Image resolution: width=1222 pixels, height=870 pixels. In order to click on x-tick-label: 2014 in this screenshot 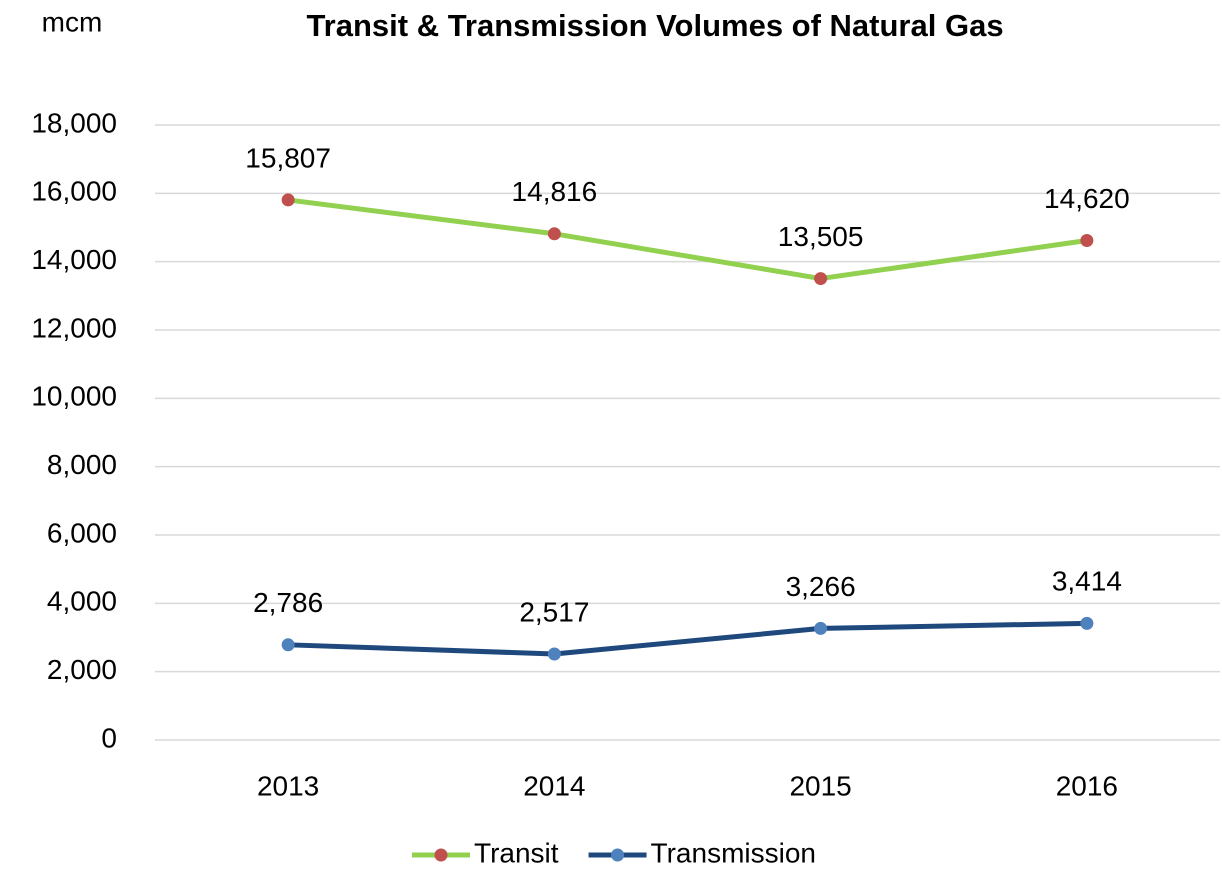, I will do `click(554, 785)`.